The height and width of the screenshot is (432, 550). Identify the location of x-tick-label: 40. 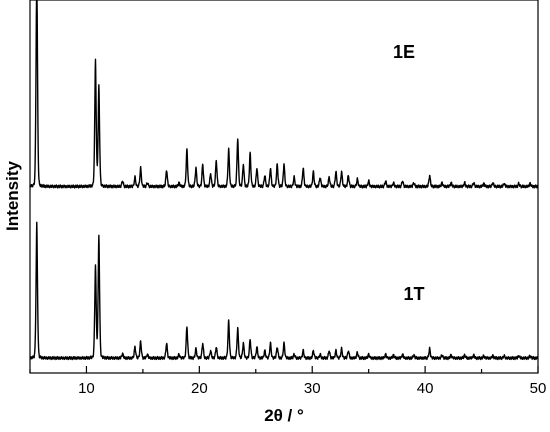
(425, 388).